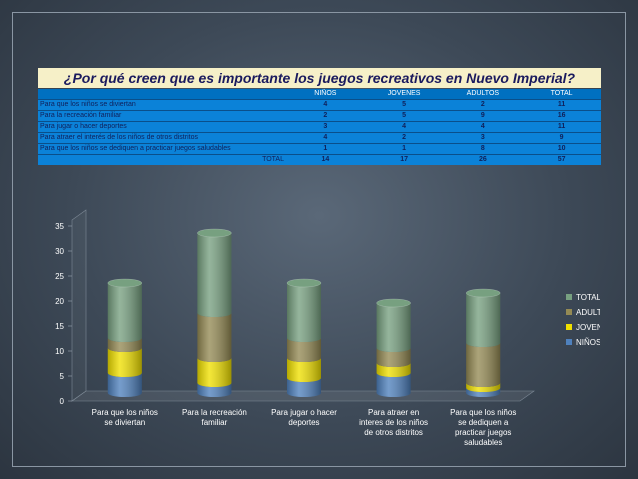 This screenshot has height=479, width=638. What do you see at coordinates (588, 297) in the screenshot?
I see `legend-label: TOTAL` at bounding box center [588, 297].